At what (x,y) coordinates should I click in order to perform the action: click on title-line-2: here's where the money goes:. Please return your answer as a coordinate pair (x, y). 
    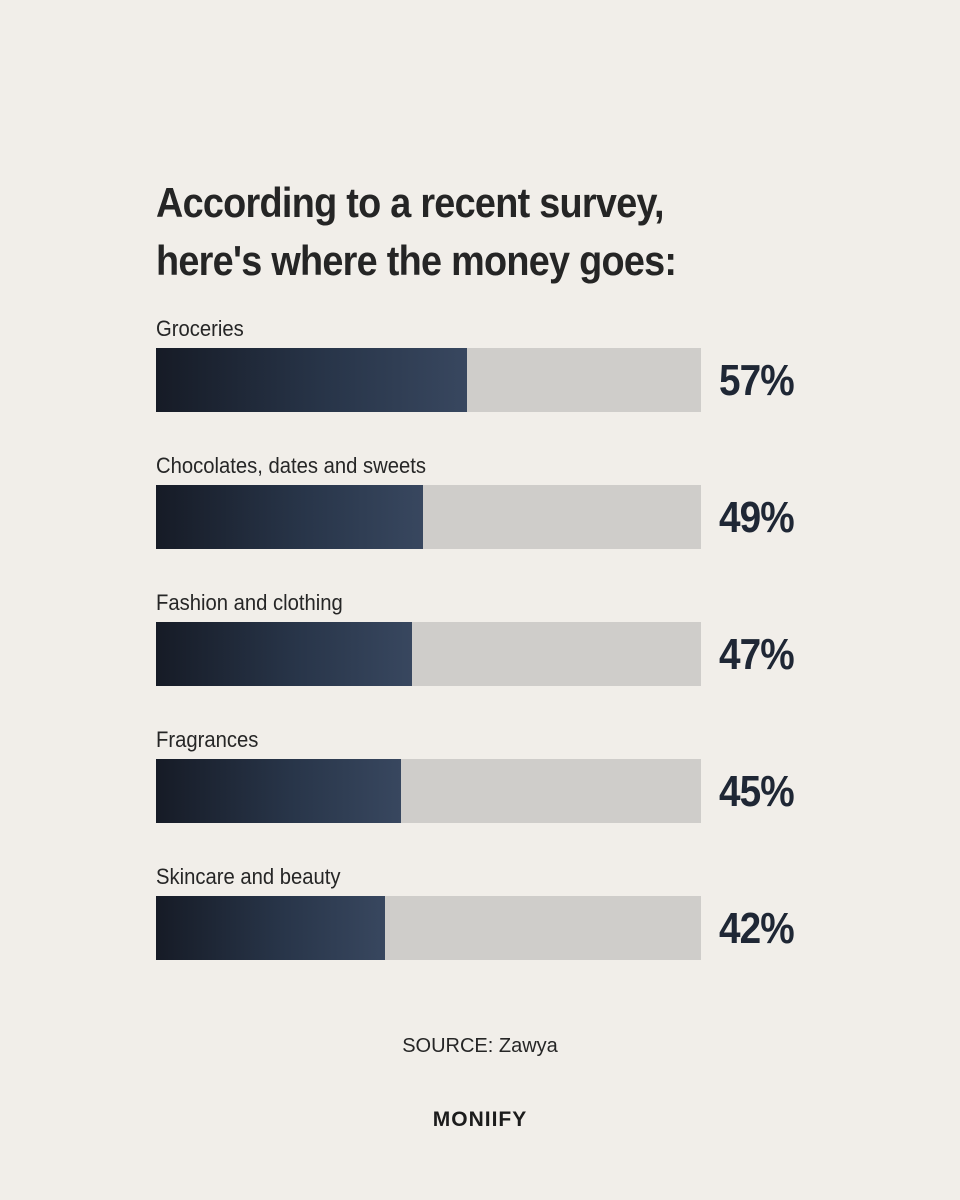
    Looking at the image, I should click on (416, 260).